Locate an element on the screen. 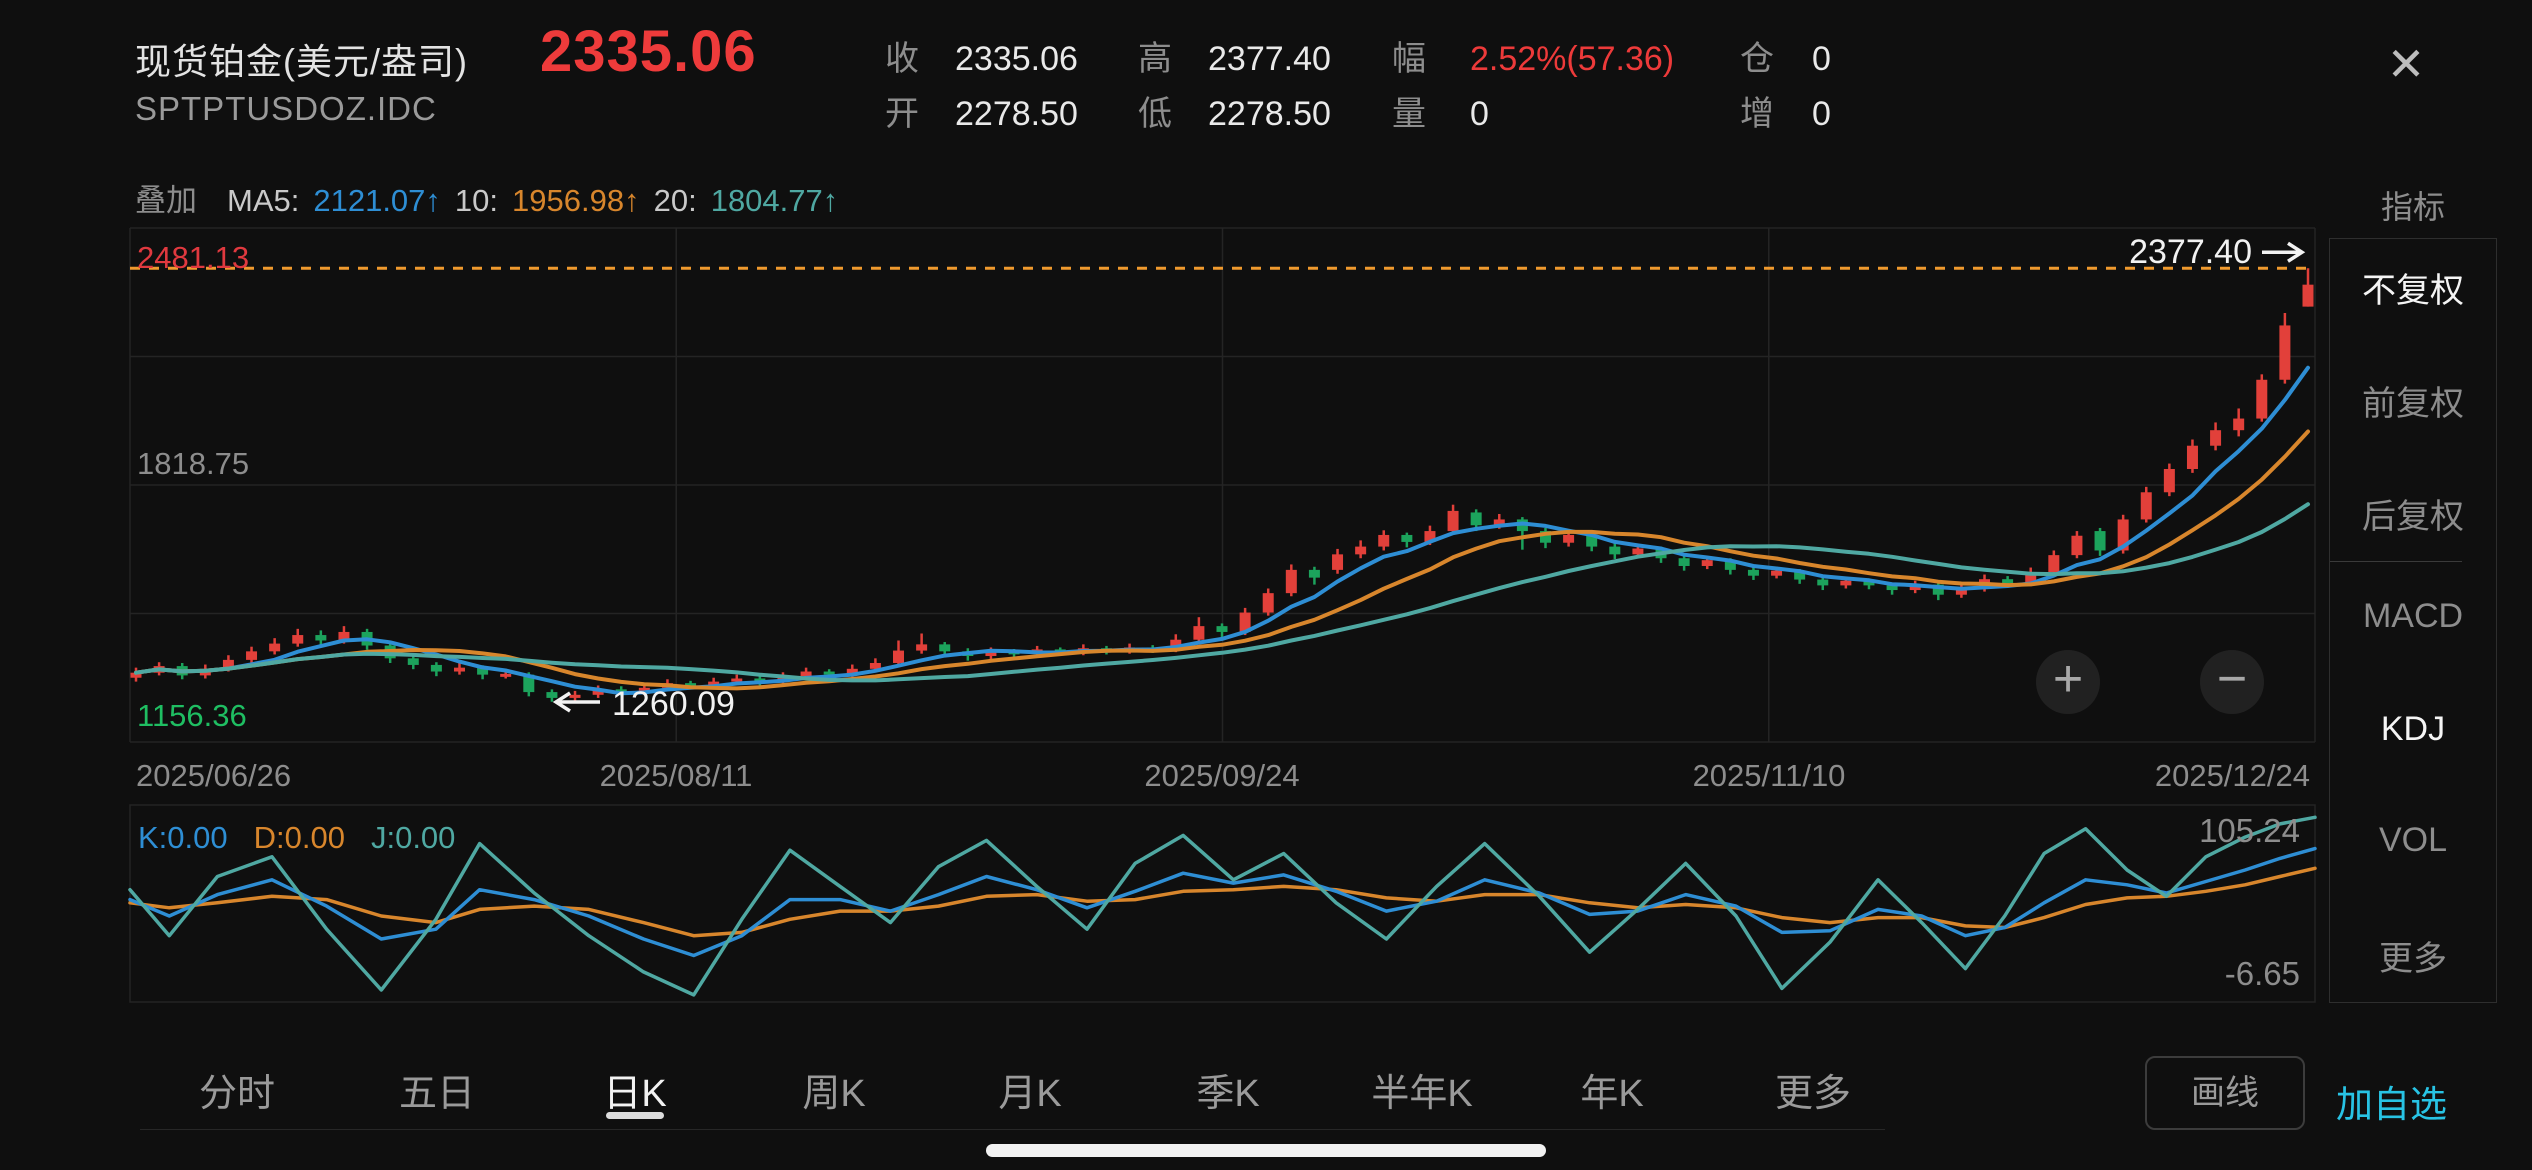 This screenshot has width=2532, height=1170. sidebar-item-kdj: KDJ is located at coordinates (2413, 729).